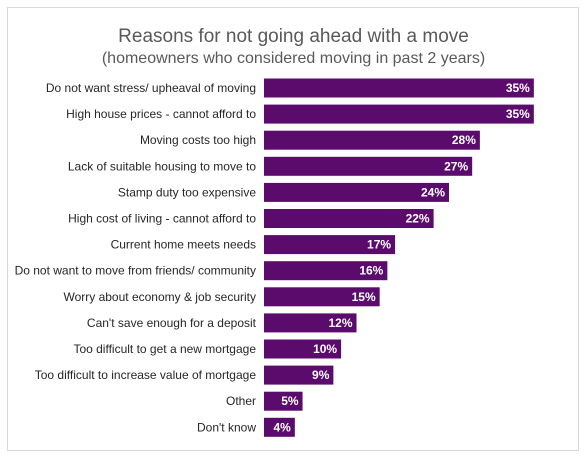 Image resolution: width=587 pixels, height=459 pixels. I want to click on value-label-lack-of-suitable-housing-to-move-to: 27%, so click(456, 166).